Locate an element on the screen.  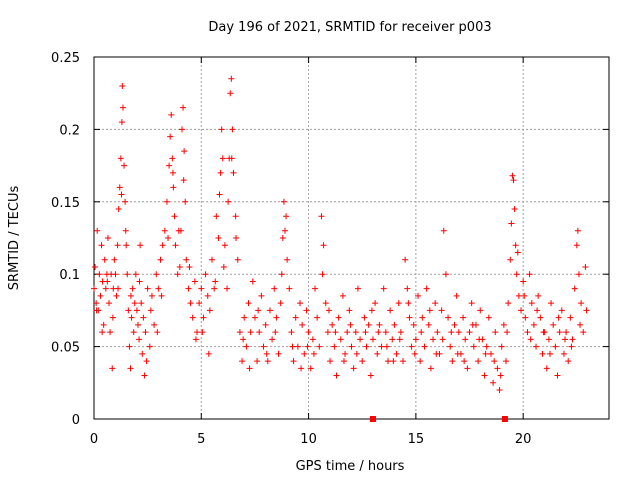
y-tick-labels: 0 0.05 0.1 0.15 0.2 0.25 is located at coordinates (65, 239).